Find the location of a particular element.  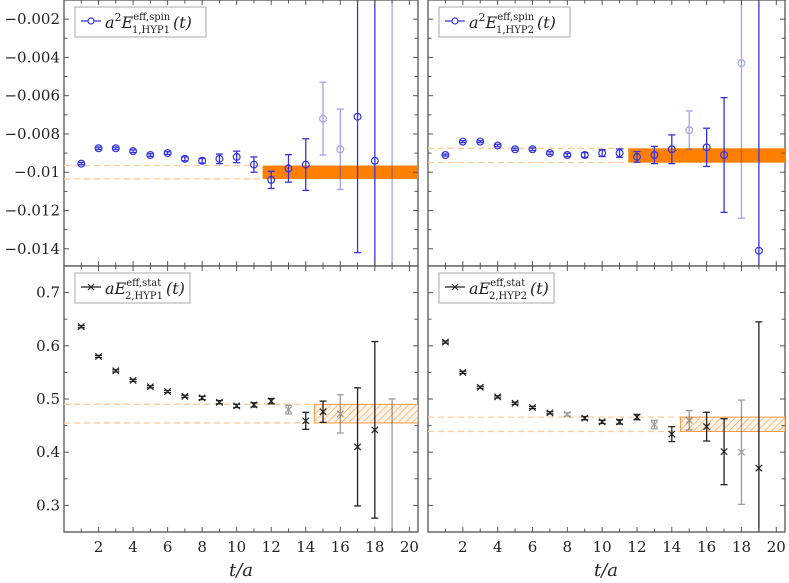

x-tick-label: 20 is located at coordinates (776, 547).